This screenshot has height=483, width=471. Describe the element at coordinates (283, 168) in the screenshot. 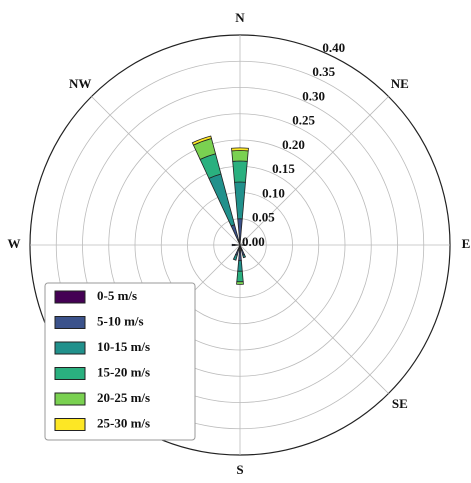

I see `r-tick-label: 0.15` at that location.